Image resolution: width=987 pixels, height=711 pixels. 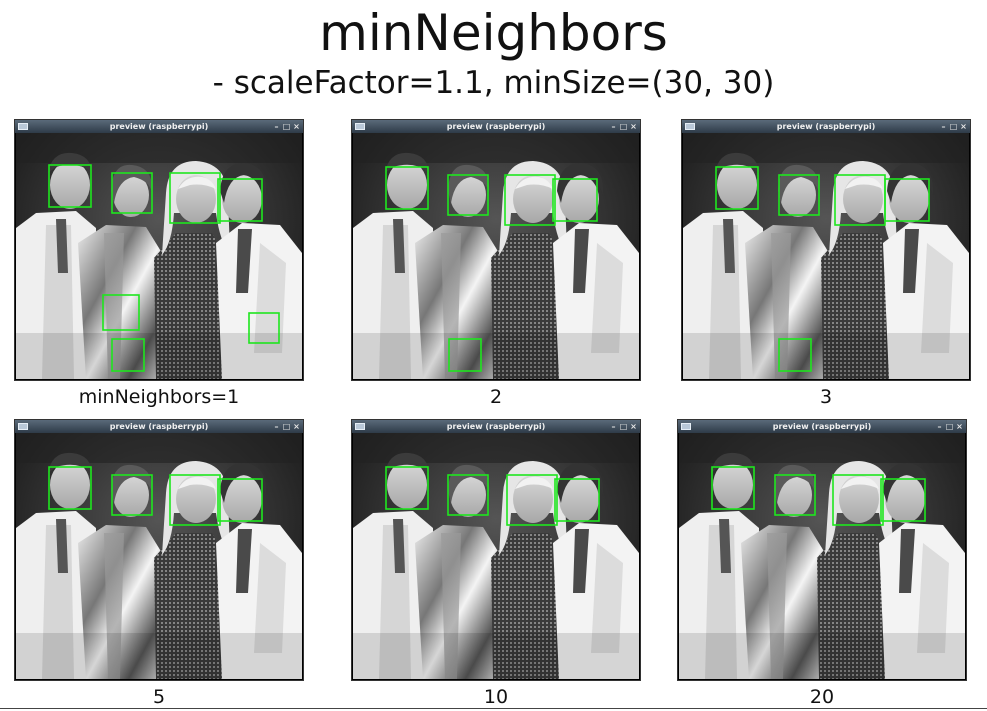 What do you see at coordinates (496, 697) in the screenshot?
I see `panel-caption: 10` at bounding box center [496, 697].